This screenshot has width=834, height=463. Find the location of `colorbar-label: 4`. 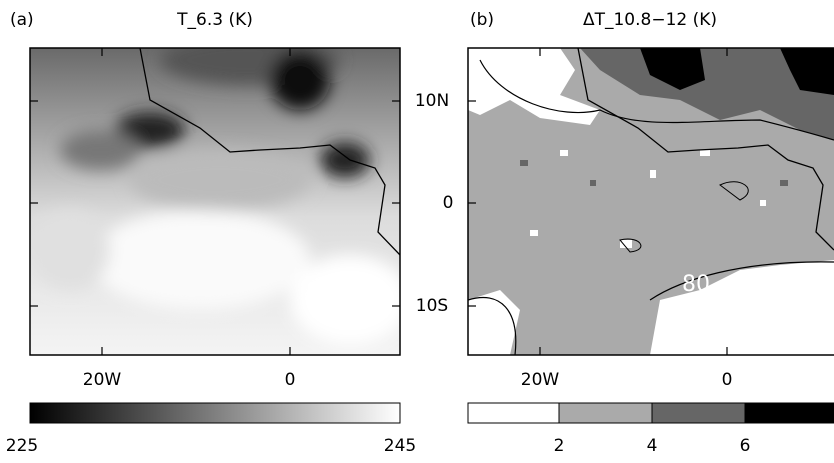

colorbar-label: 4 is located at coordinates (652, 446).